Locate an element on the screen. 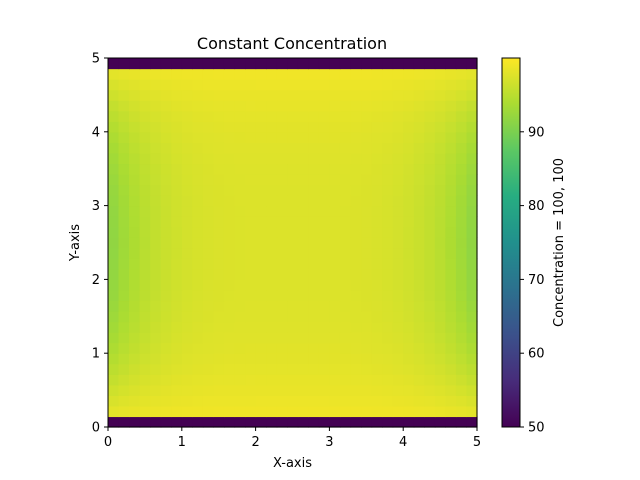 The image size is (640, 480). chart-title: Constant Concentration is located at coordinates (292, 43).